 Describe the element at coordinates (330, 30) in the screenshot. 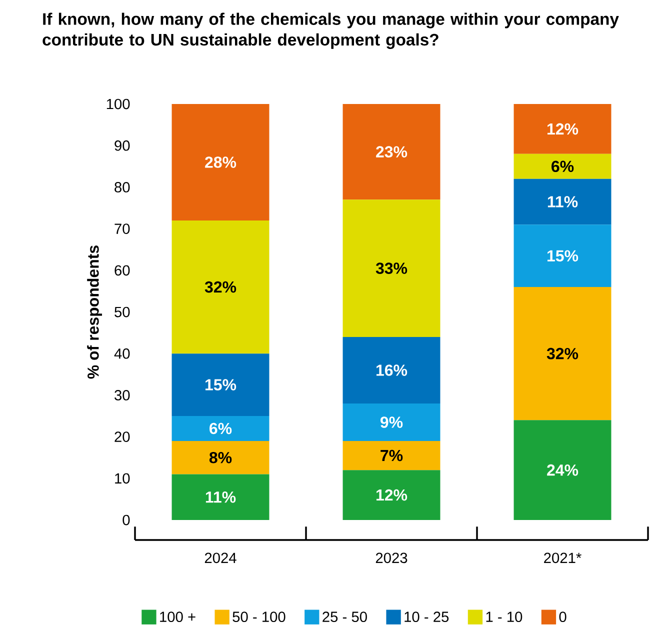

I see `chart-title: If known, how many of the chemicals you manage within your company contribute to UN sustainable development goals?` at that location.